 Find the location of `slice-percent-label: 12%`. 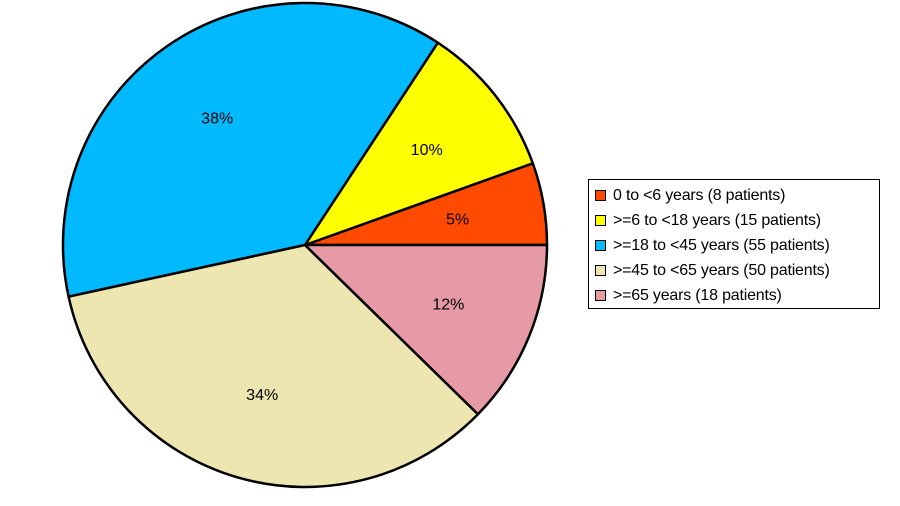

slice-percent-label: 12% is located at coordinates (448, 305).